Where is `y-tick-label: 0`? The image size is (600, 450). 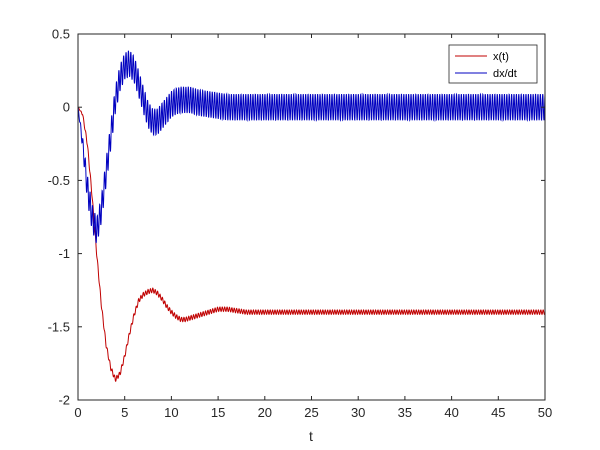 y-tick-label: 0 is located at coordinates (66, 107).